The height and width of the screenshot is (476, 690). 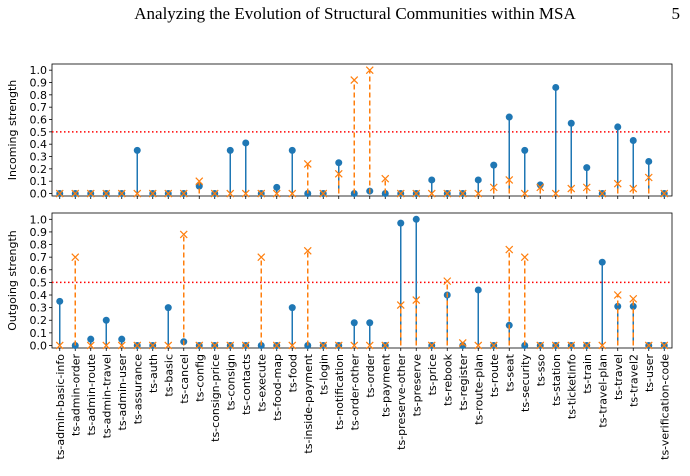 I want to click on x-tick-label: ts-travel, so click(x=618, y=377).